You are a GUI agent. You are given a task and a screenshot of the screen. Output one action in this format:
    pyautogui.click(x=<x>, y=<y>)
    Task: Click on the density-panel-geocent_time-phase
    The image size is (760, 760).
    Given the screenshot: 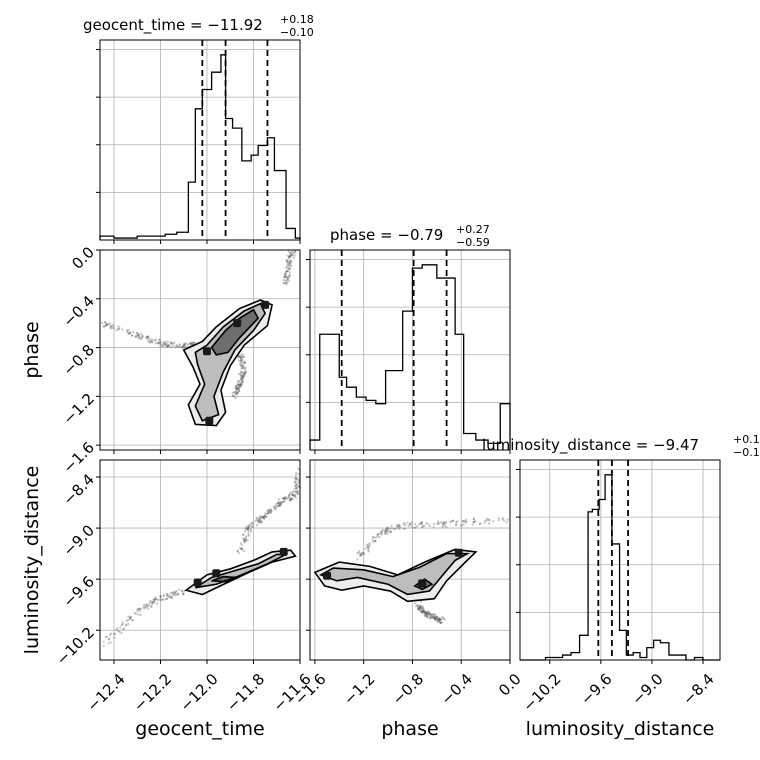 What is the action you would take?
    pyautogui.click(x=198, y=351)
    